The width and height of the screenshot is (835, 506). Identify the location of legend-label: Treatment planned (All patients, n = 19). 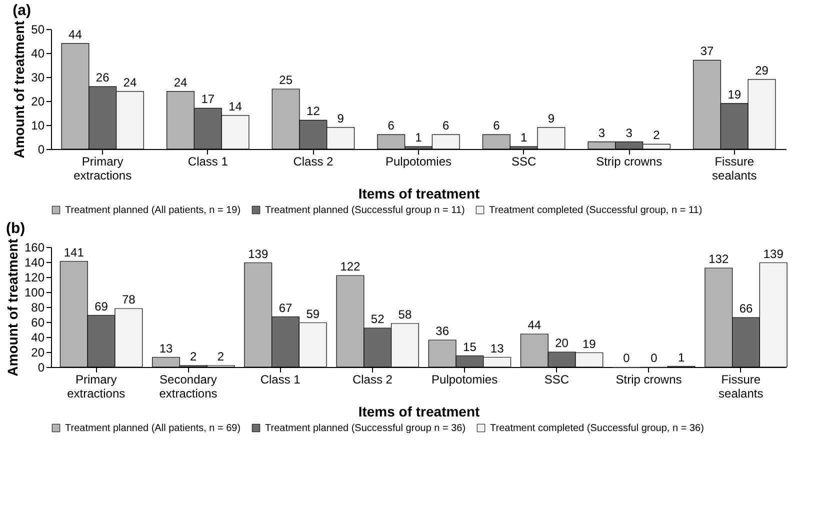
(153, 210).